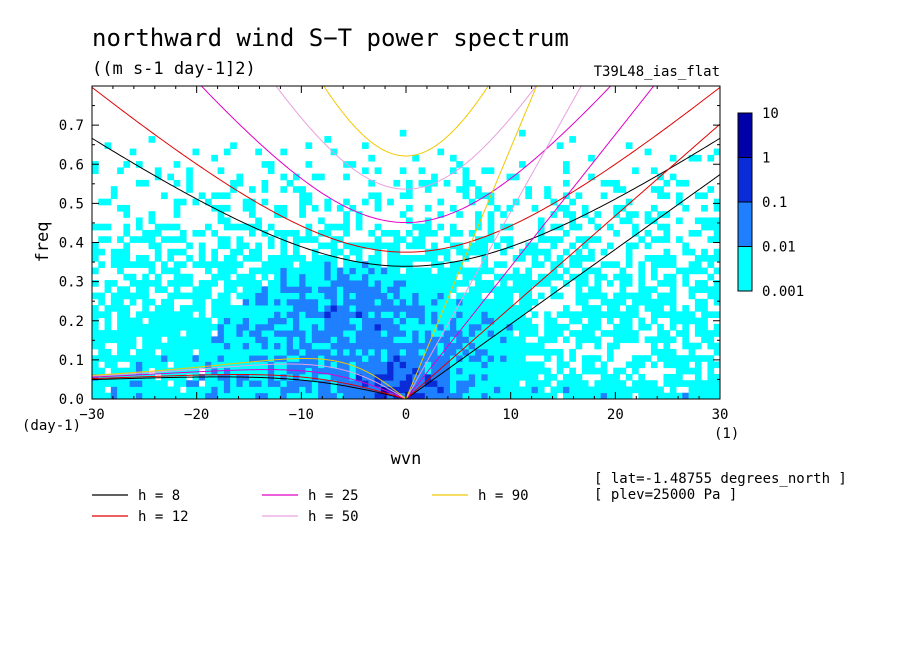 The width and height of the screenshot is (904, 654). I want to click on x-tick-label: 30, so click(720, 415).